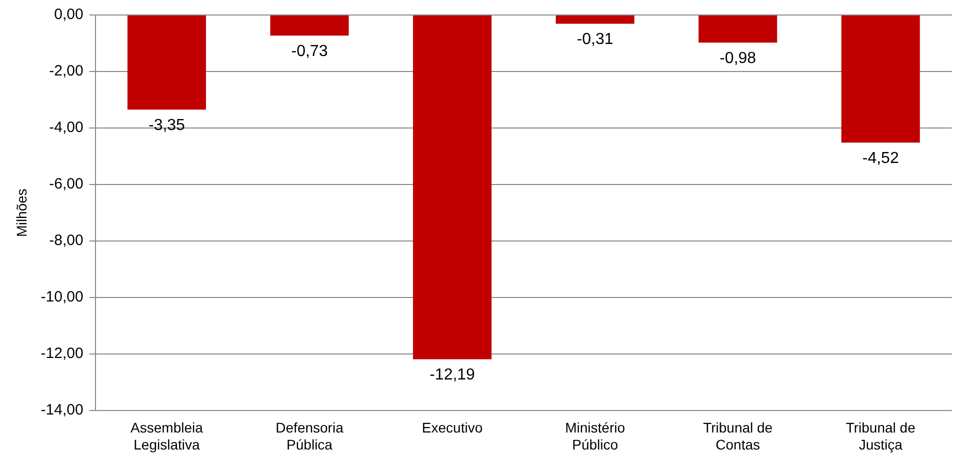 Image resolution: width=960 pixels, height=464 pixels. Describe the element at coordinates (62, 410) in the screenshot. I see `y-tick-label: -14,00` at that location.